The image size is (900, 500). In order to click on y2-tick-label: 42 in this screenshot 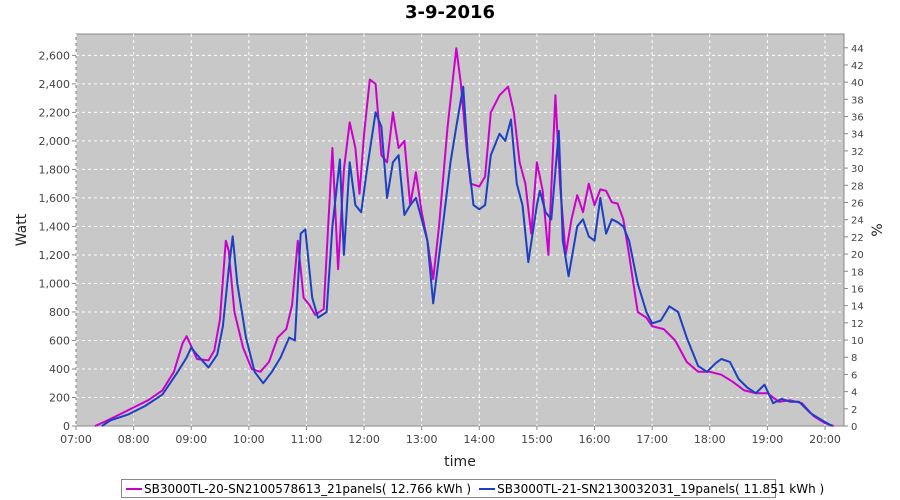, I will do `click(857, 66)`.